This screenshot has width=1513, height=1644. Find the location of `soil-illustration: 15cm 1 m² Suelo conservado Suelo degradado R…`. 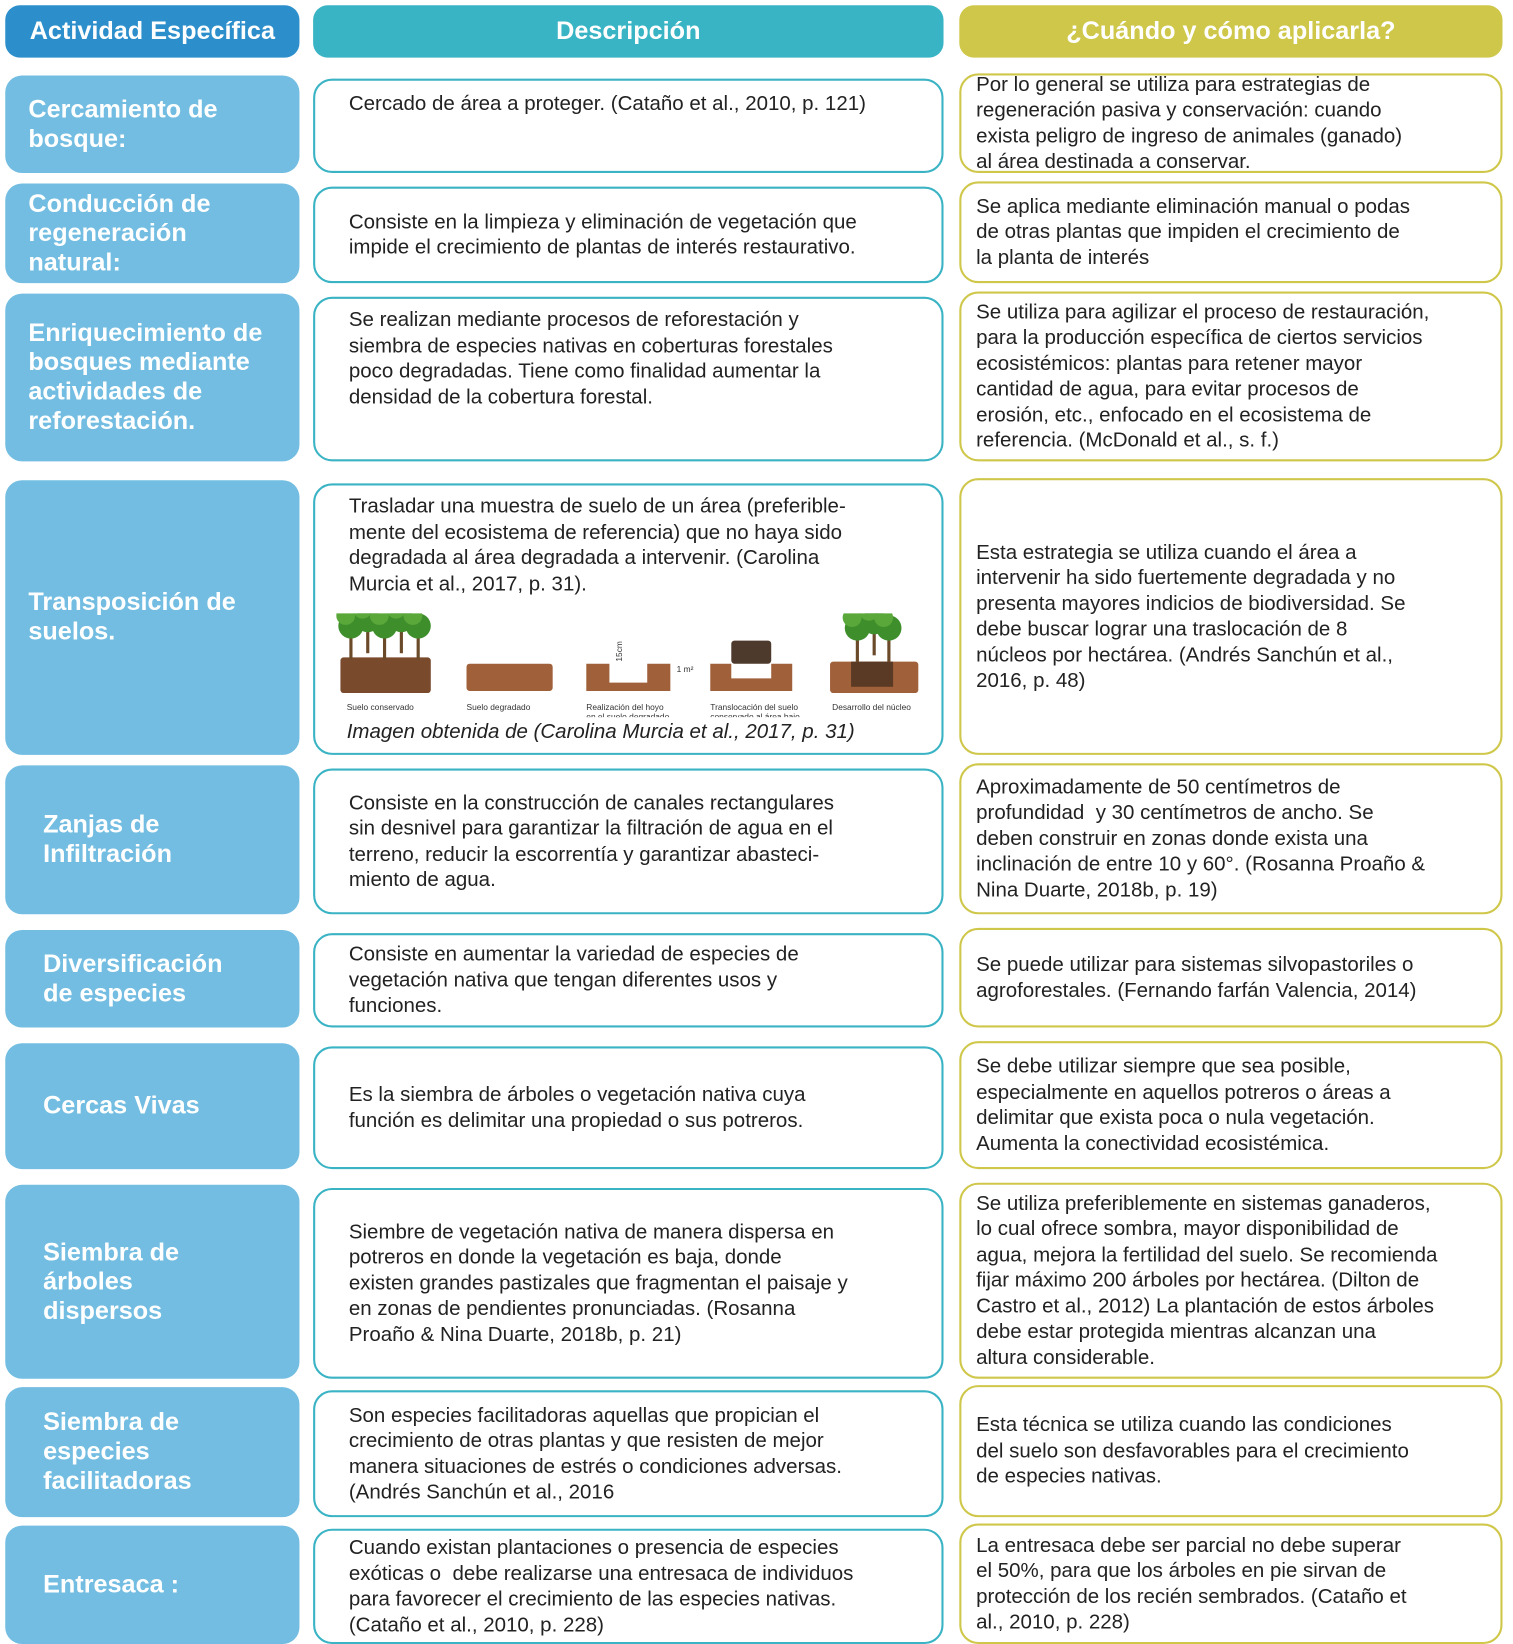

soil-illustration: 15cm 1 m² Suelo conservado Suelo degradado R… is located at coordinates (627, 665).